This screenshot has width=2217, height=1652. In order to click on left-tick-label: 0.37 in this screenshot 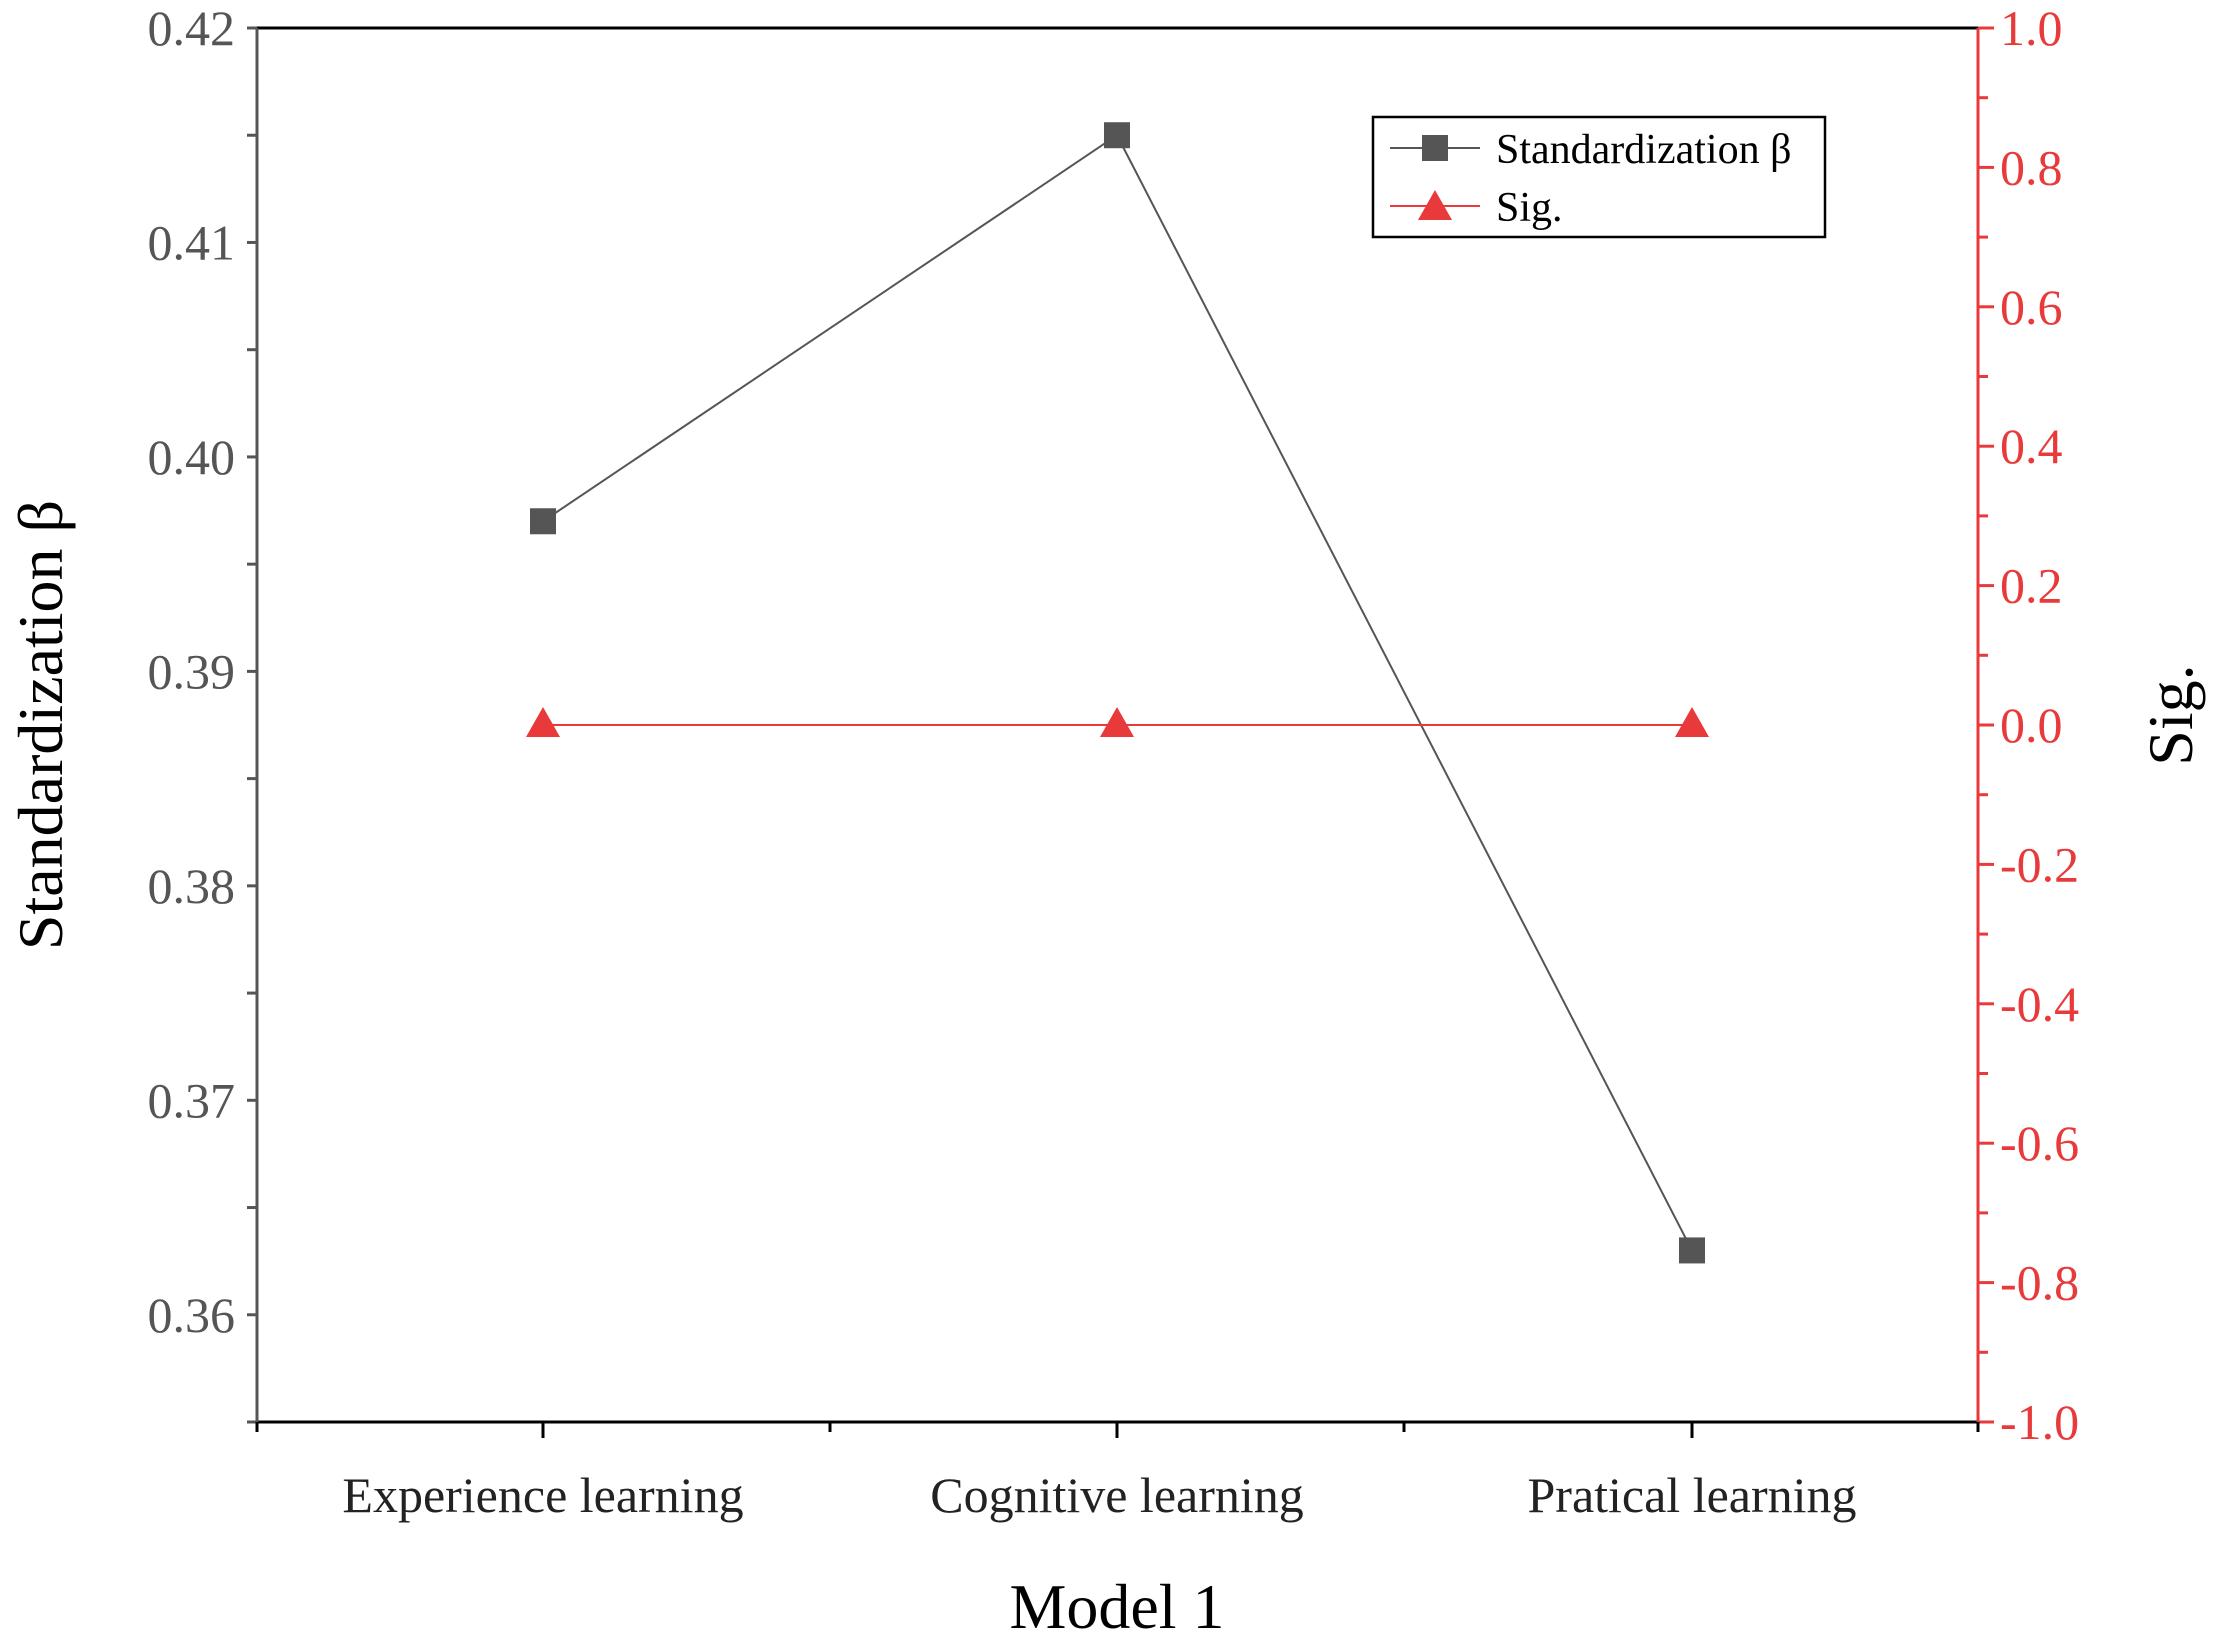, I will do `click(192, 1100)`.